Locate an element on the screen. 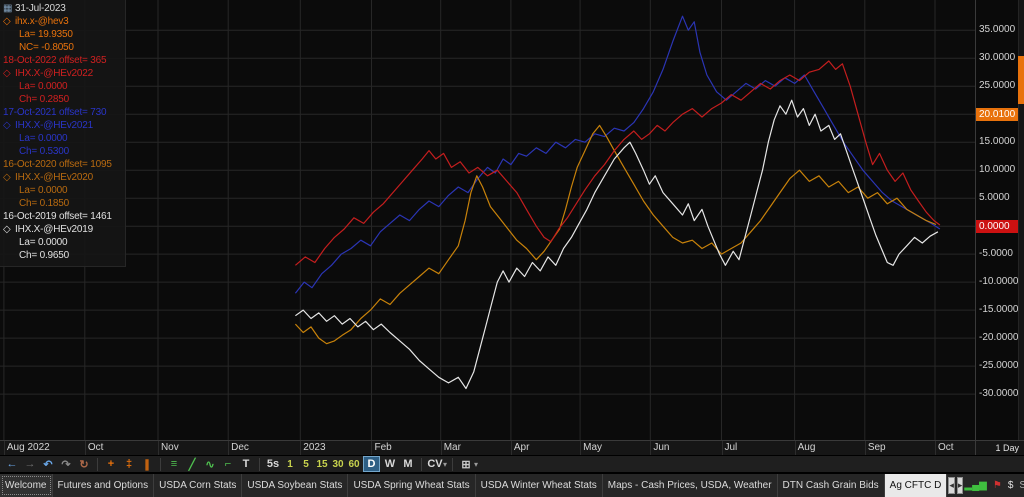 The image size is (1024, 497). time-axis-label: Nov is located at coordinates (169, 447).